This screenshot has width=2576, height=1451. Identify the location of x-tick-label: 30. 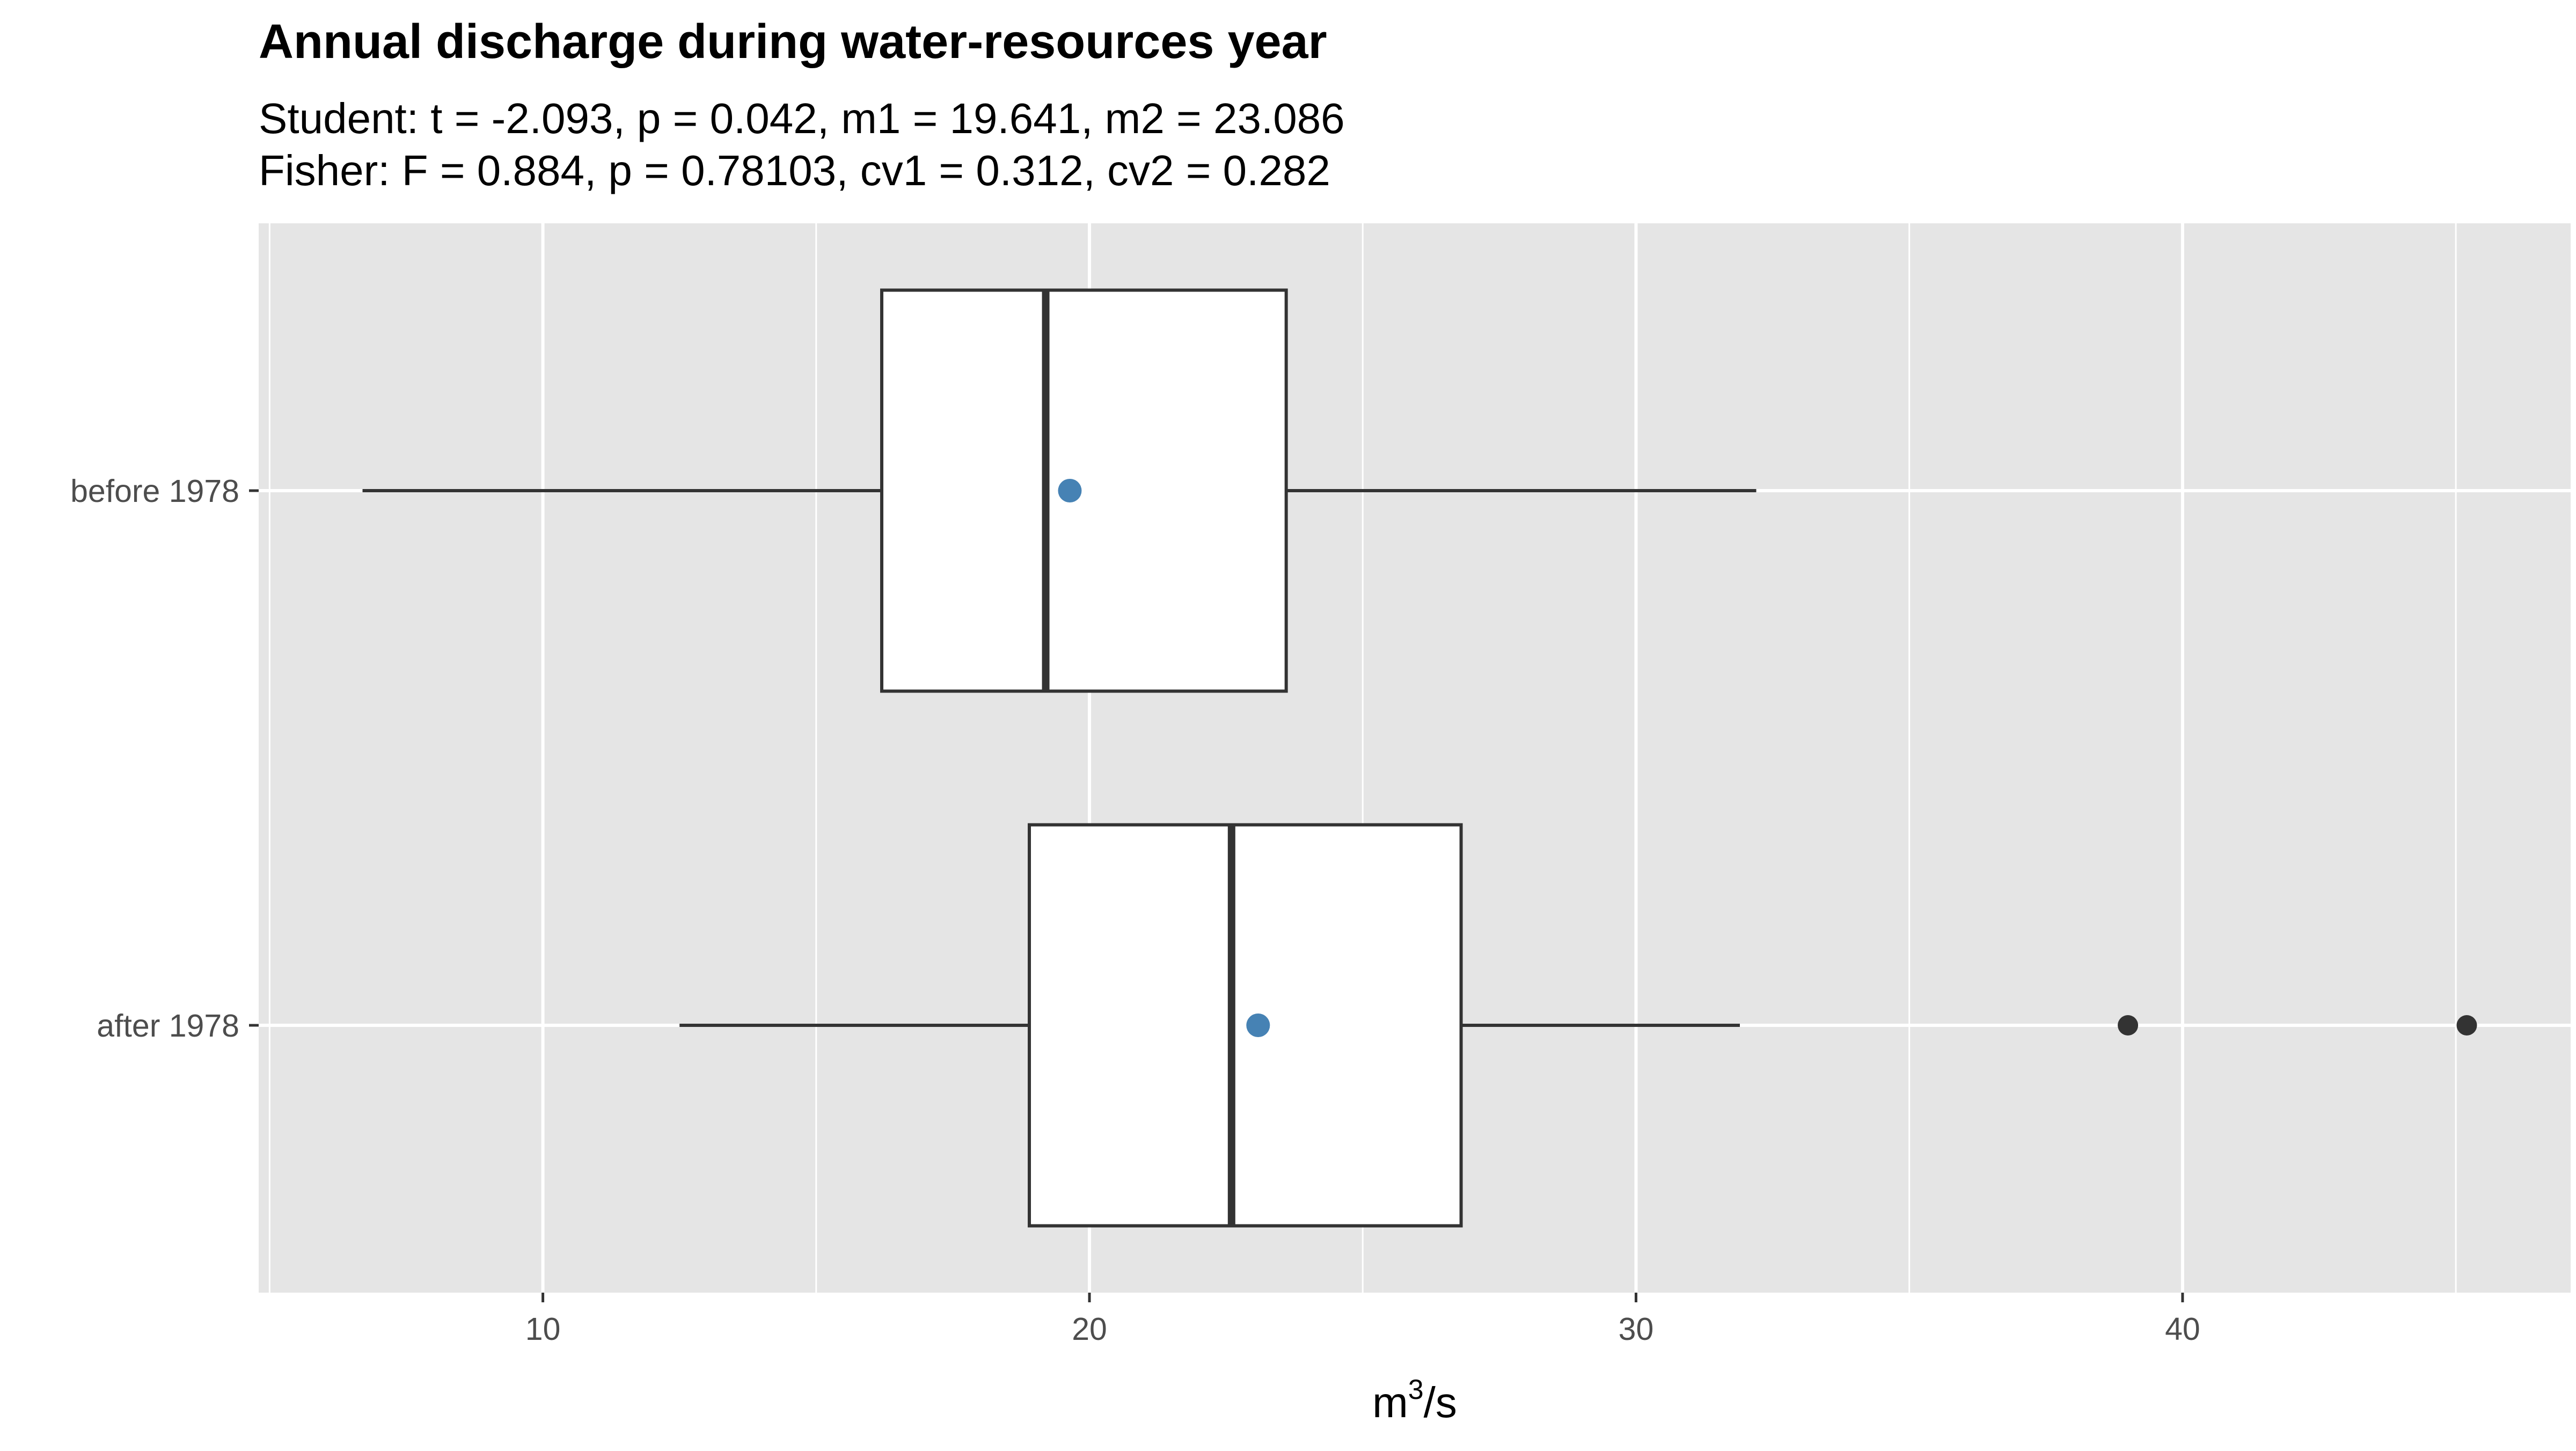
(1636, 1329).